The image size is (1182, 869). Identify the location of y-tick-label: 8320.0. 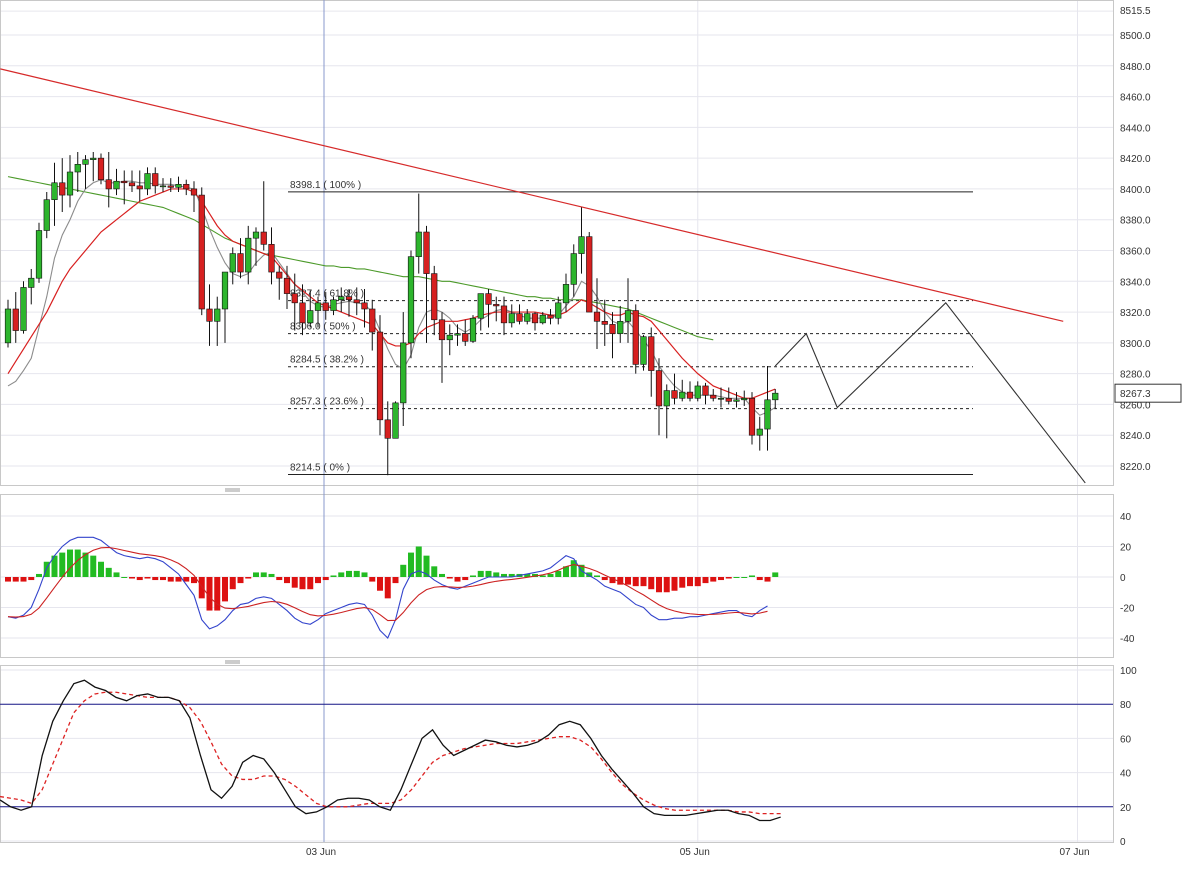
(1135, 313).